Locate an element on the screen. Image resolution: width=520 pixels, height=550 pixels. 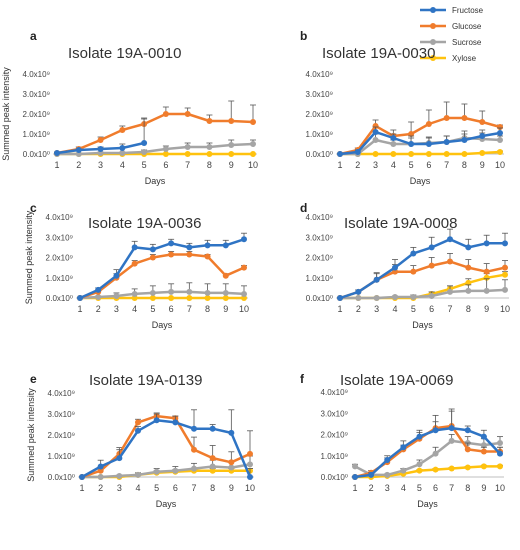
series-sucrose is located at coordinates (155, 148).